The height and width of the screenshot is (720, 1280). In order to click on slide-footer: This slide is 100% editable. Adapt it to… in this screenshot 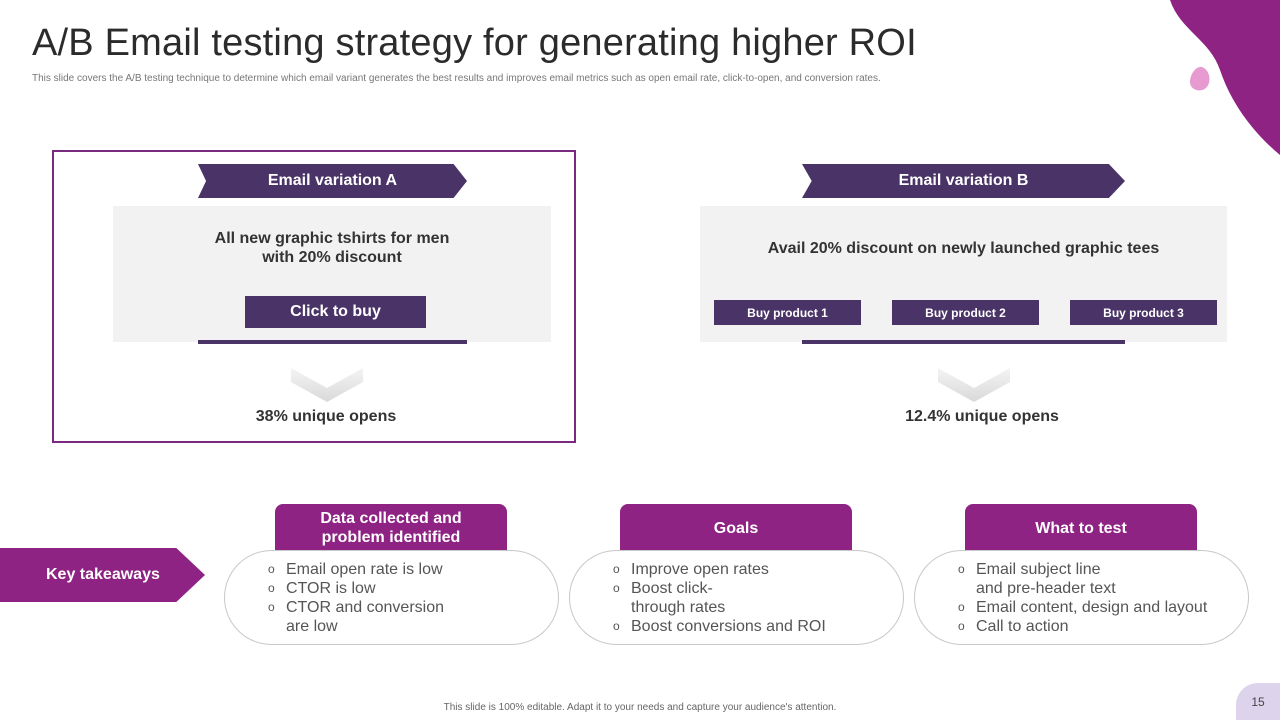, I will do `click(640, 707)`.